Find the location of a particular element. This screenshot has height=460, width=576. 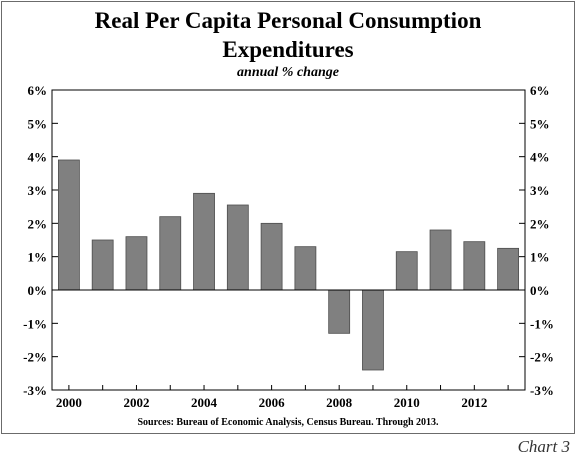

bar-2010 is located at coordinates (406, 271).